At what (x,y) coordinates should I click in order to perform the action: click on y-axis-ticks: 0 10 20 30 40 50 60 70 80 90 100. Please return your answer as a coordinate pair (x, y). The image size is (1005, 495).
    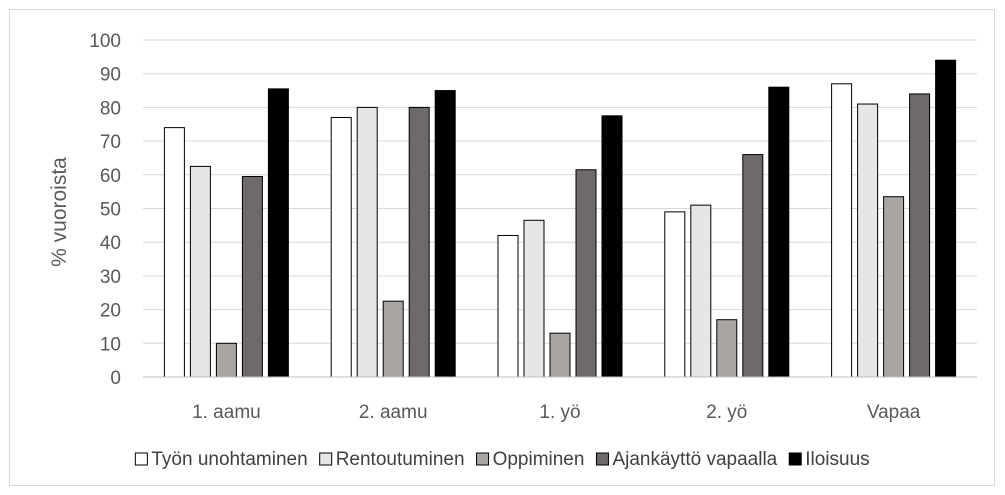
    Looking at the image, I should click on (105, 210).